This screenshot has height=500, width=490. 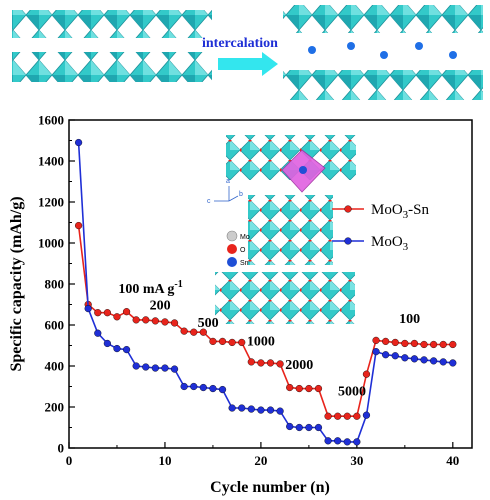 What do you see at coordinates (160, 306) in the screenshot?
I see `rate-label: 200` at bounding box center [160, 306].